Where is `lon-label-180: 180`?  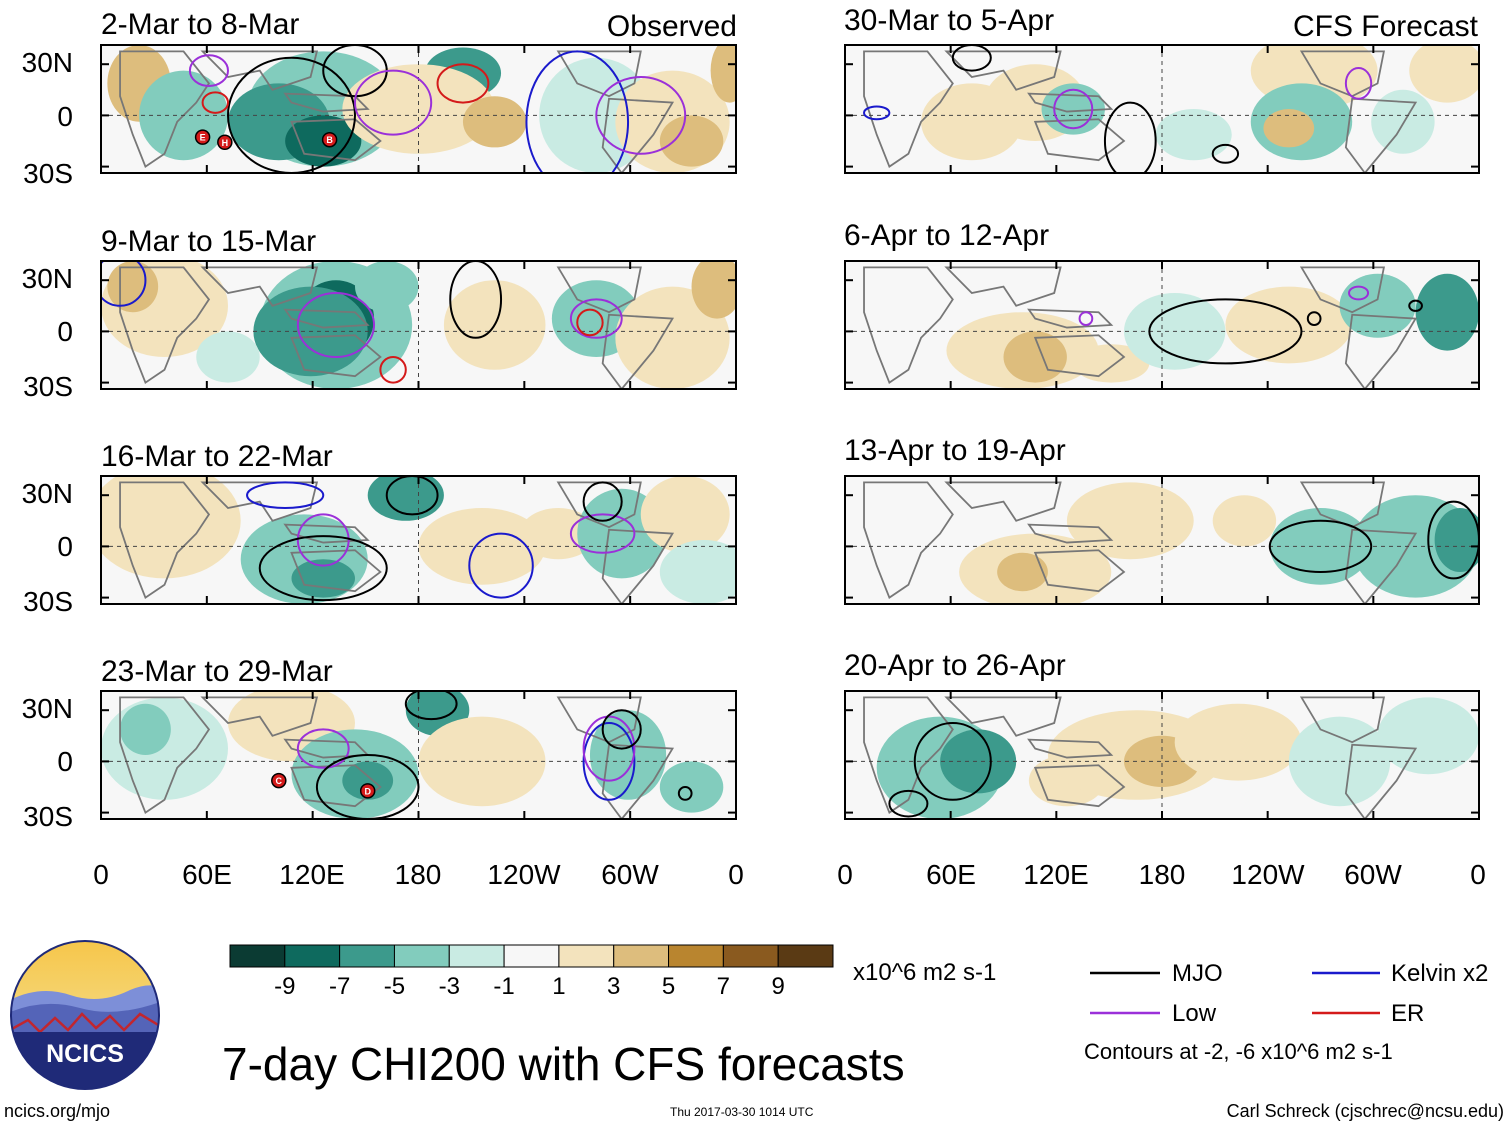
lon-label-180: 180 is located at coordinates (418, 874).